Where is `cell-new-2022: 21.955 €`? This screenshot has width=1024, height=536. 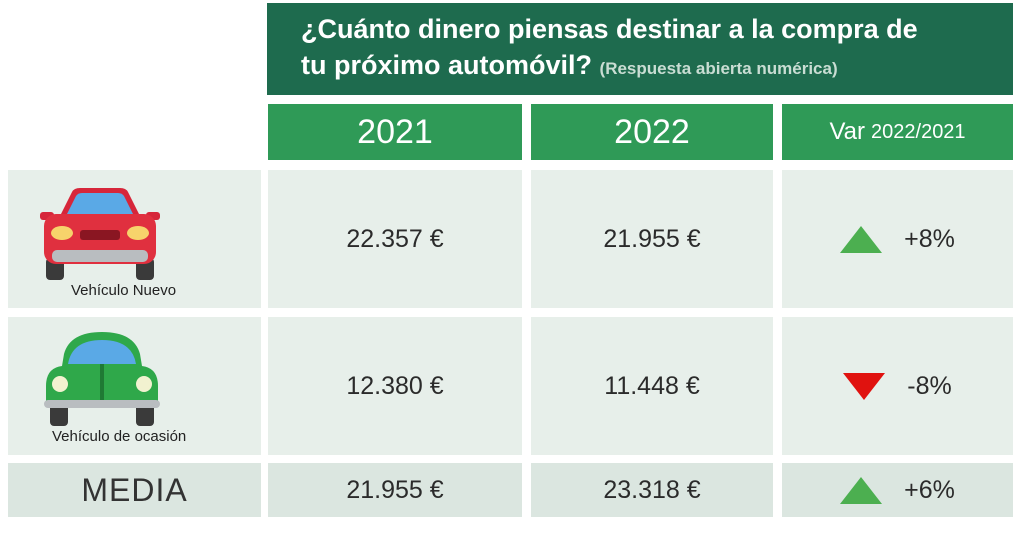 cell-new-2022: 21.955 € is located at coordinates (652, 239).